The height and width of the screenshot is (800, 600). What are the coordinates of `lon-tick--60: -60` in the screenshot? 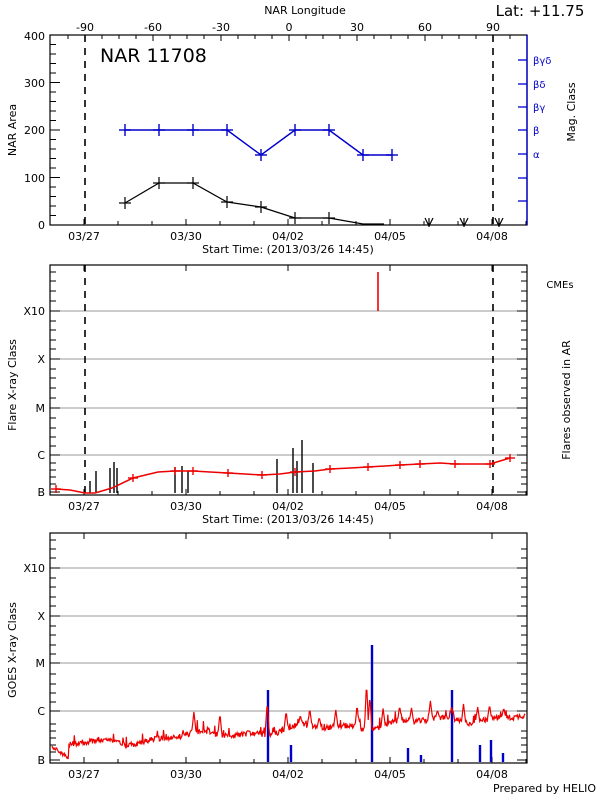 It's located at (153, 27).